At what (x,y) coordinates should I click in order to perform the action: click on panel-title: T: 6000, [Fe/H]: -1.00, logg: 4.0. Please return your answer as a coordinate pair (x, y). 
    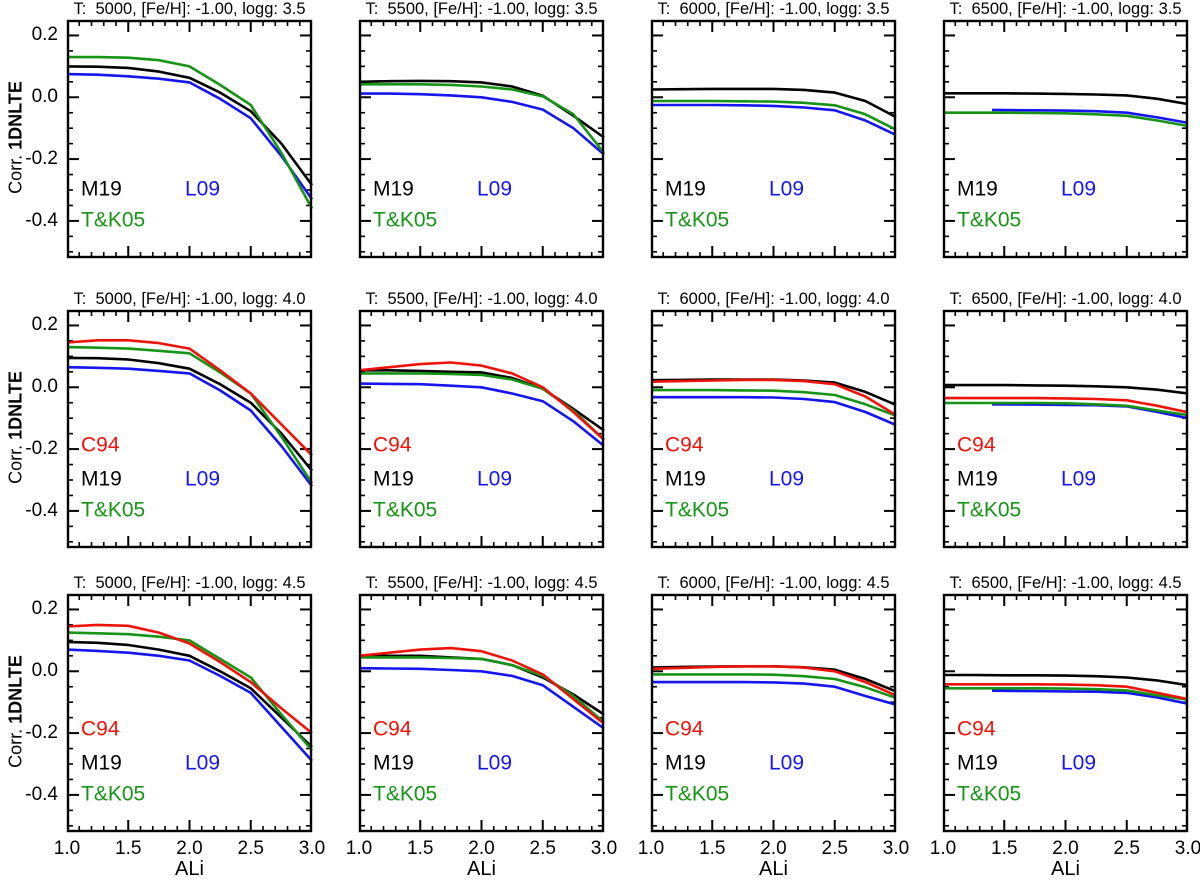
    Looking at the image, I should click on (773, 299).